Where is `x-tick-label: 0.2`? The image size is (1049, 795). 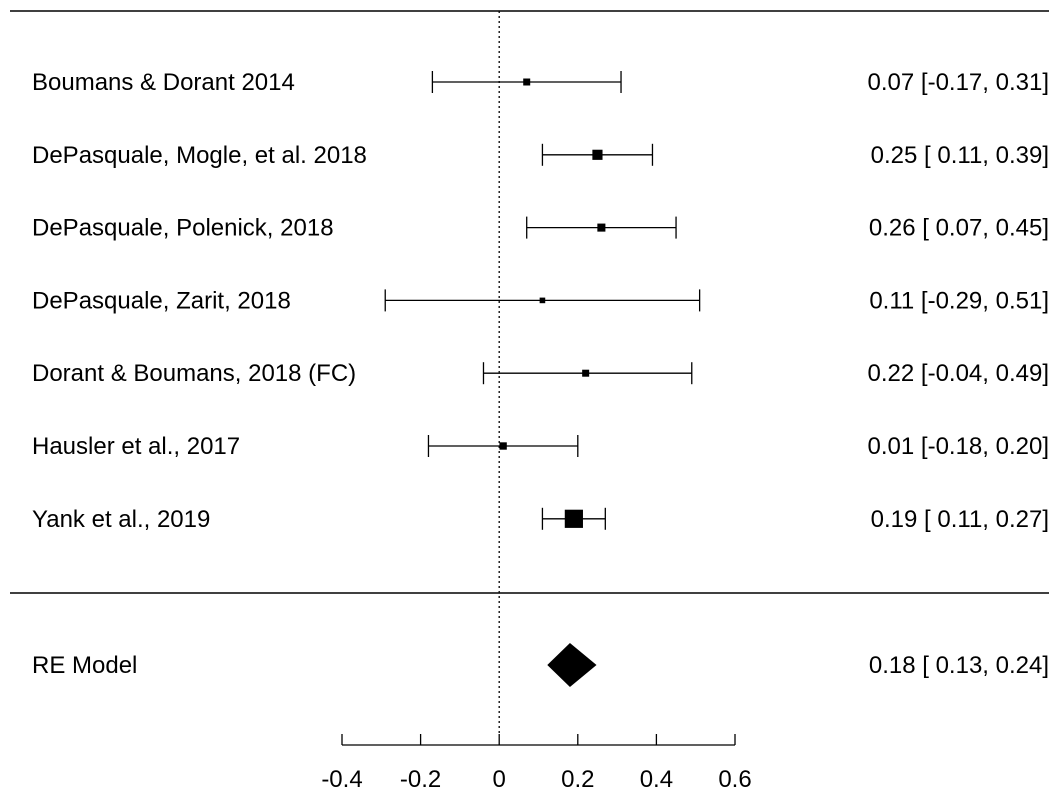 x-tick-label: 0.2 is located at coordinates (577, 779).